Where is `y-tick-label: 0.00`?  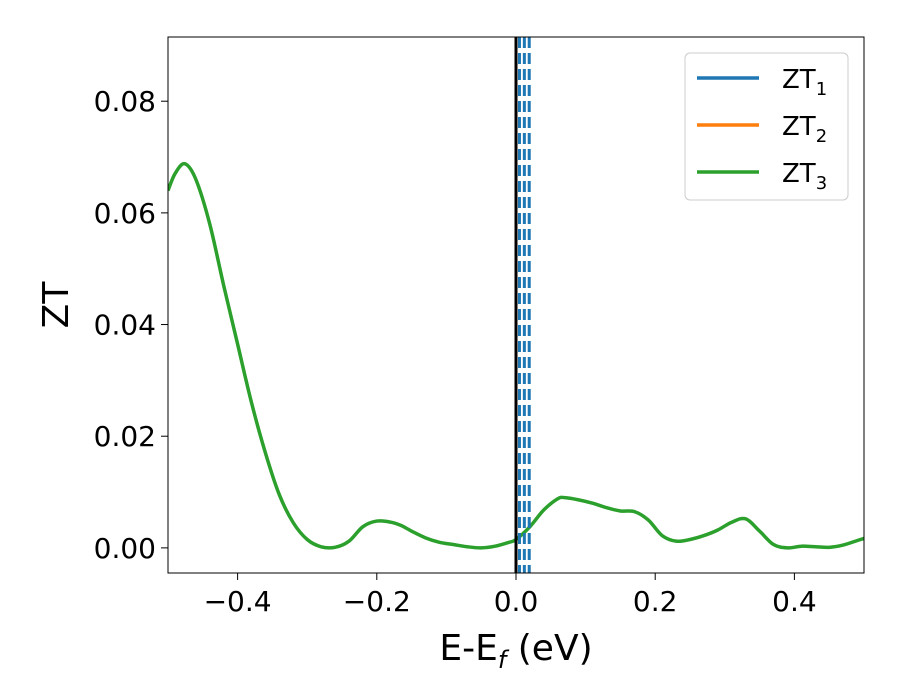 y-tick-label: 0.00 is located at coordinates (125, 548).